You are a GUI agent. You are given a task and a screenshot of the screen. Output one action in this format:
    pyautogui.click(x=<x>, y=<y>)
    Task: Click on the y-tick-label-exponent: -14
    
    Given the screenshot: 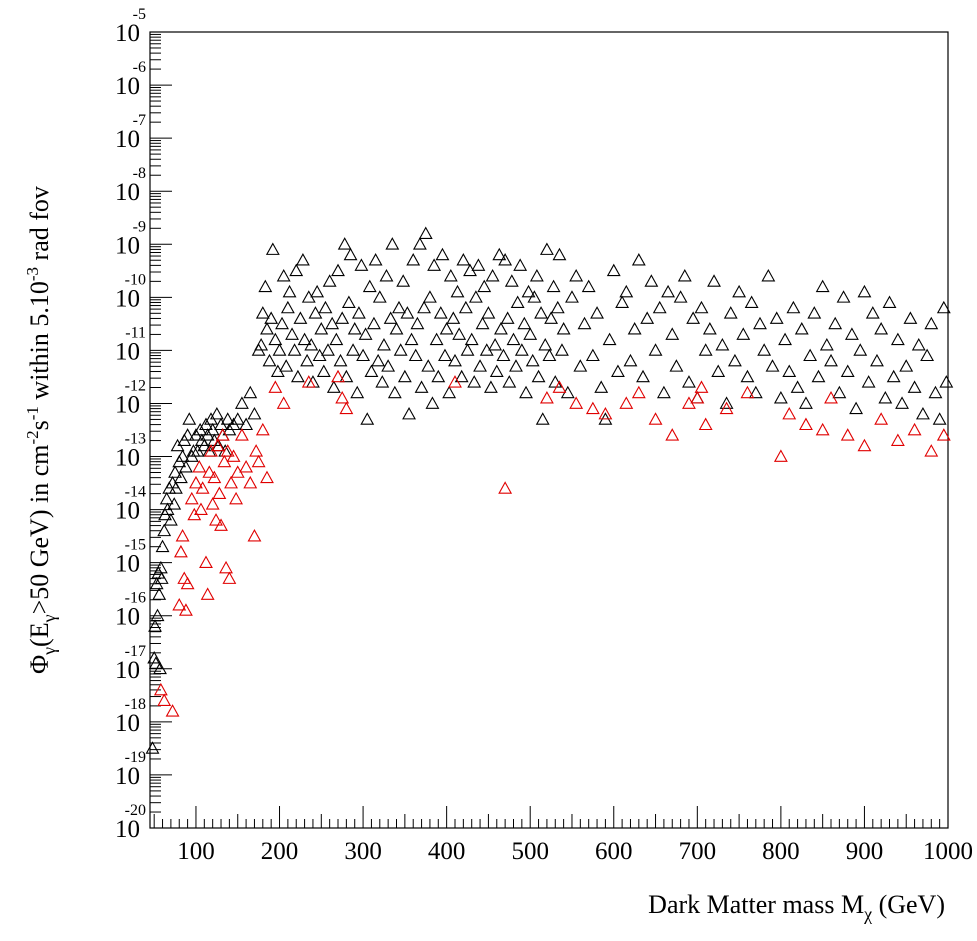 What is the action you would take?
    pyautogui.click(x=135, y=492)
    